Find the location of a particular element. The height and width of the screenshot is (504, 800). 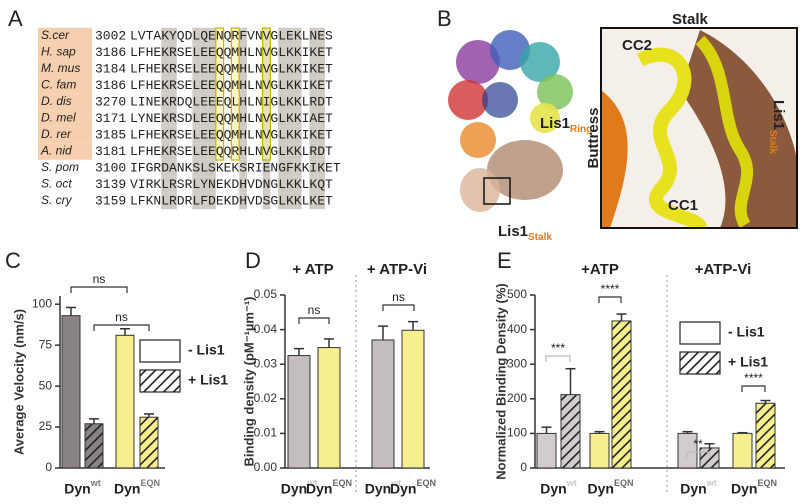

y-tick-label: 0.00 is located at coordinates (266, 467).